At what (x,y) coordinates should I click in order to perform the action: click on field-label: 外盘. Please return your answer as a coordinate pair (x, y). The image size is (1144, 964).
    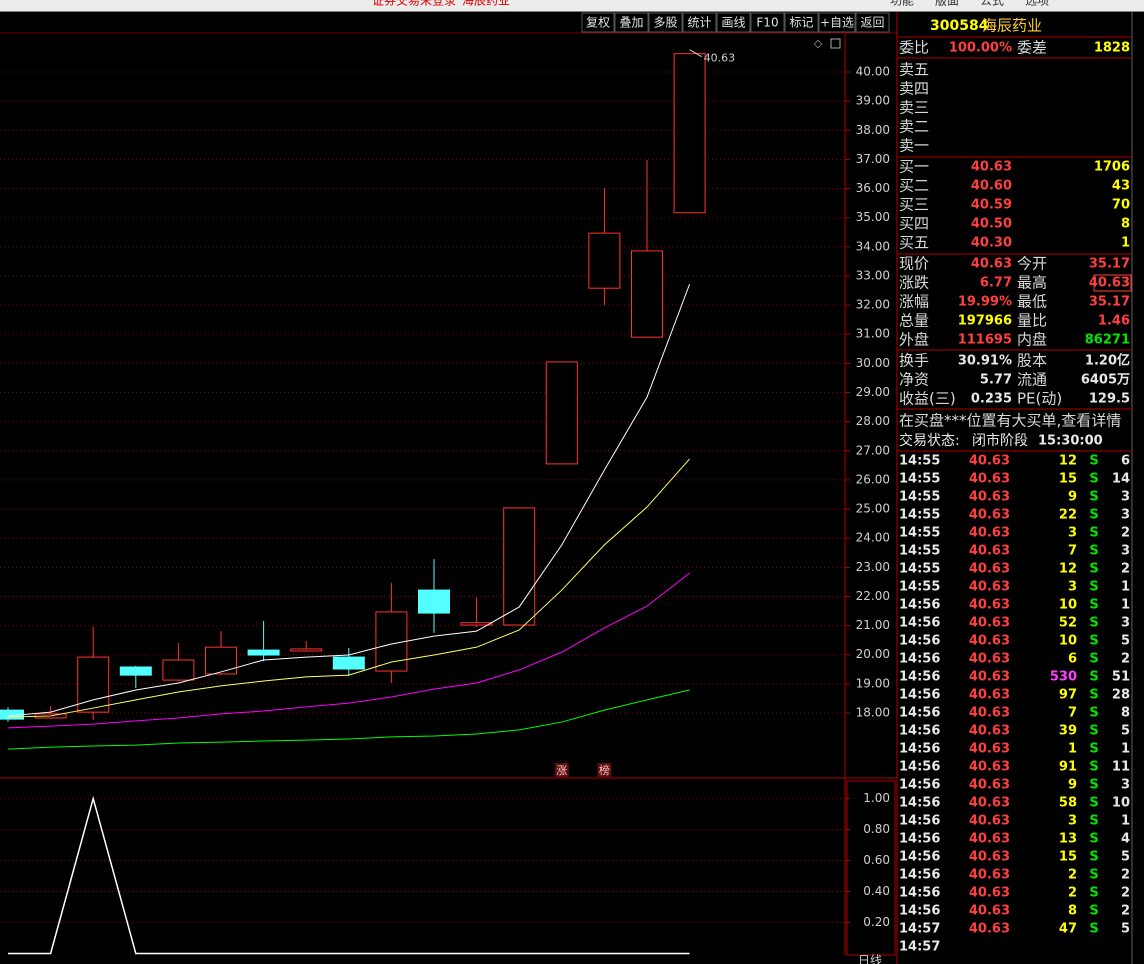
    Looking at the image, I should click on (914, 340).